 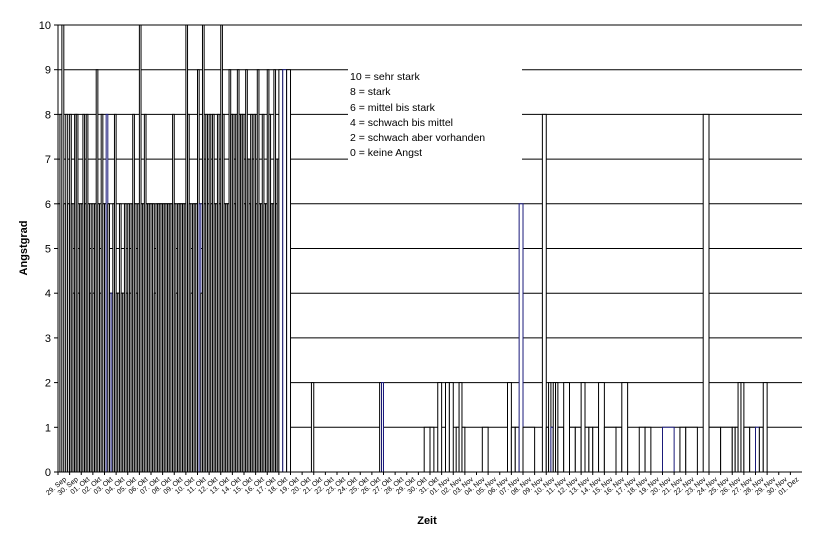 I want to click on y-tick-label-10: 10, so click(x=45, y=26).